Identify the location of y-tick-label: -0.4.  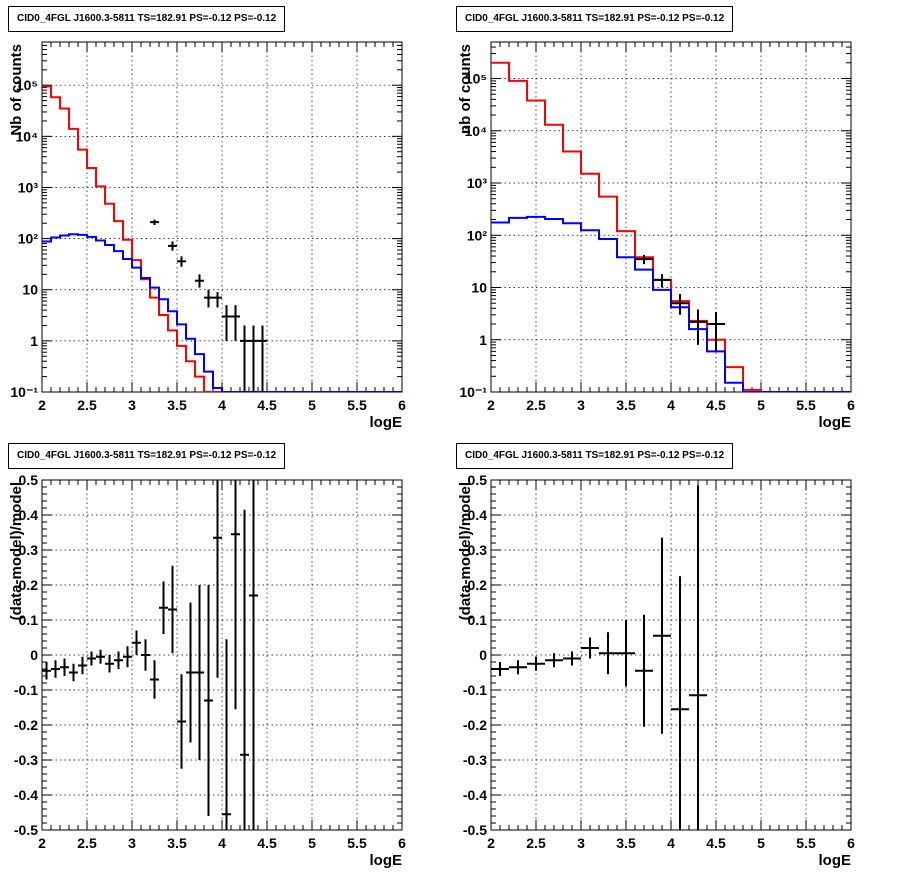
(26, 795).